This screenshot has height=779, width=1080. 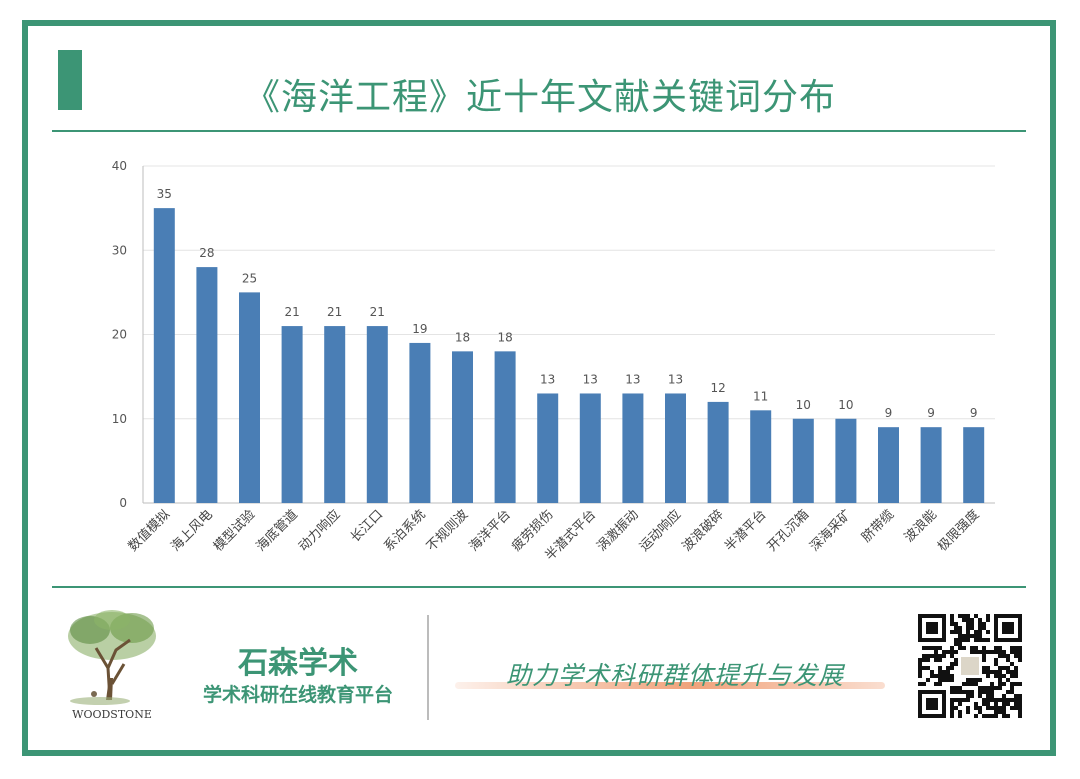 I want to click on footer-vertical-divider, so click(x=428, y=667).